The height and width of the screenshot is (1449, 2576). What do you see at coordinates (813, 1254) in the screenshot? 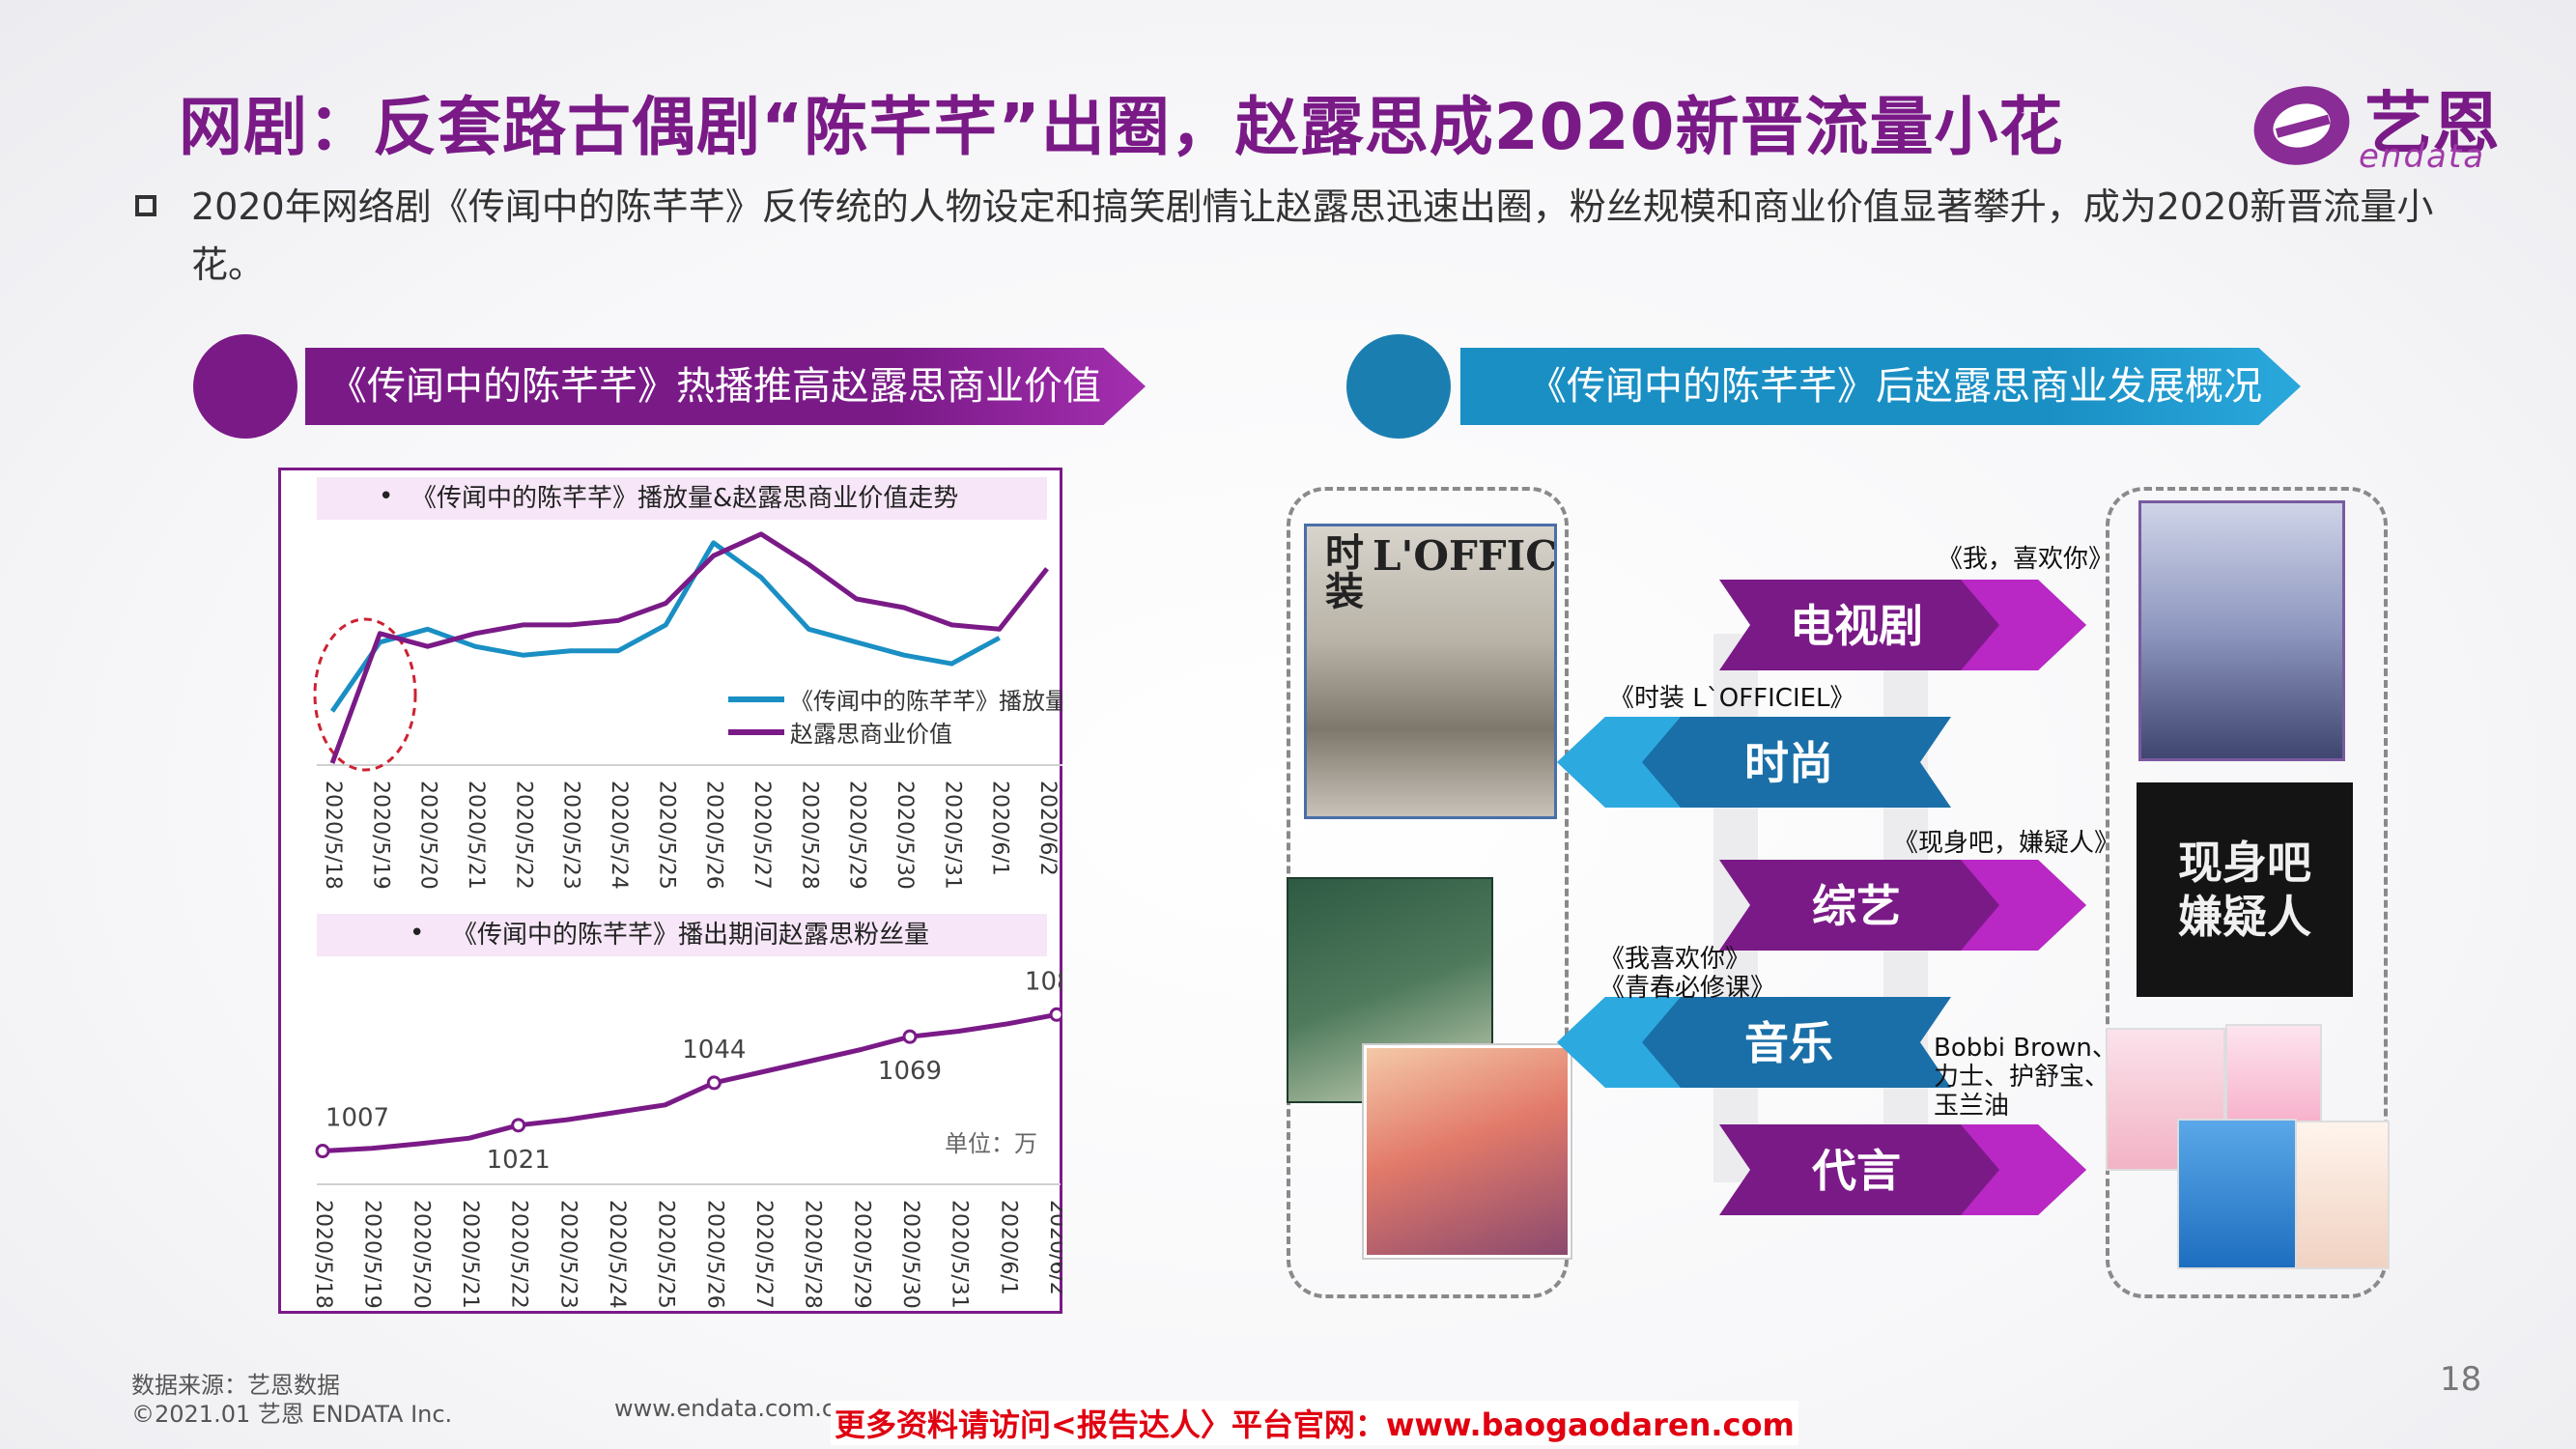
I see `chart2-x-tick-label: 2020/5/28` at bounding box center [813, 1254].